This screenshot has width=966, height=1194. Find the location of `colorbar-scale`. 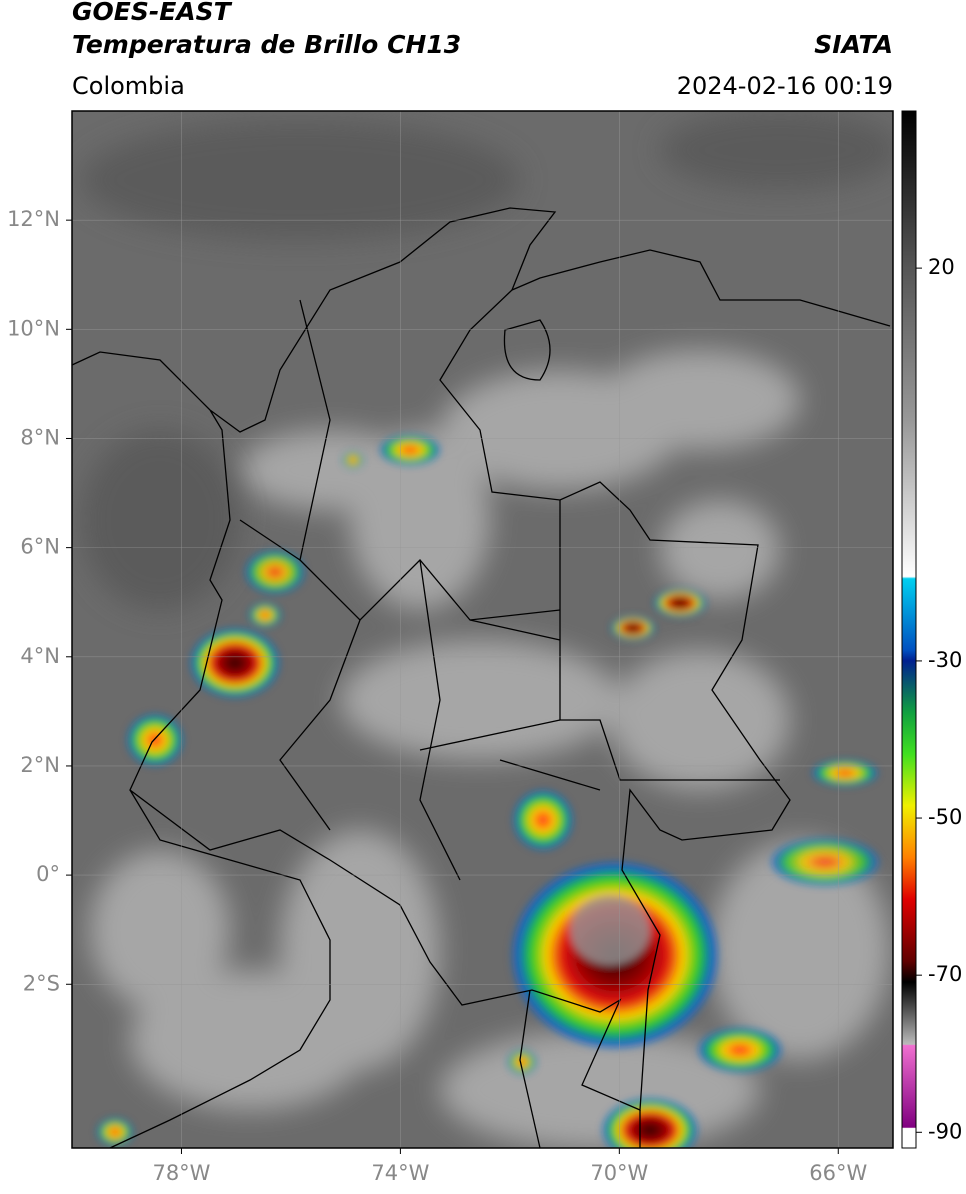

colorbar-scale is located at coordinates (909, 629).